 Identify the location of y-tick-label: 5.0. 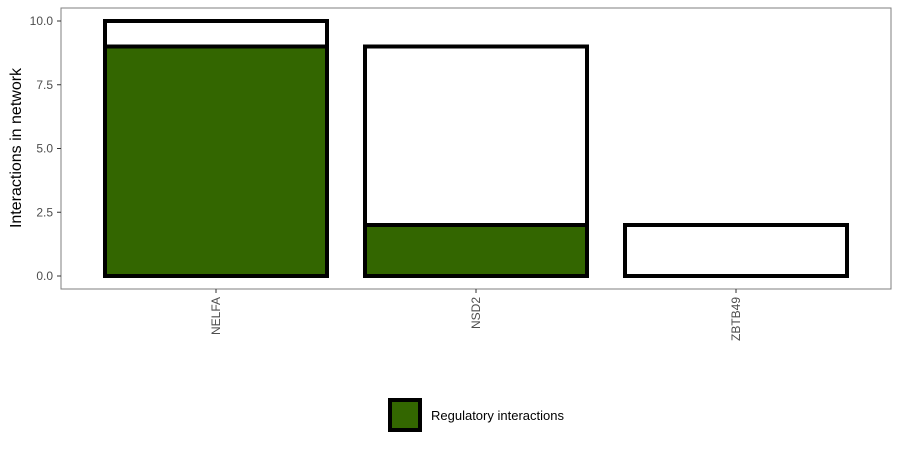
(44, 149).